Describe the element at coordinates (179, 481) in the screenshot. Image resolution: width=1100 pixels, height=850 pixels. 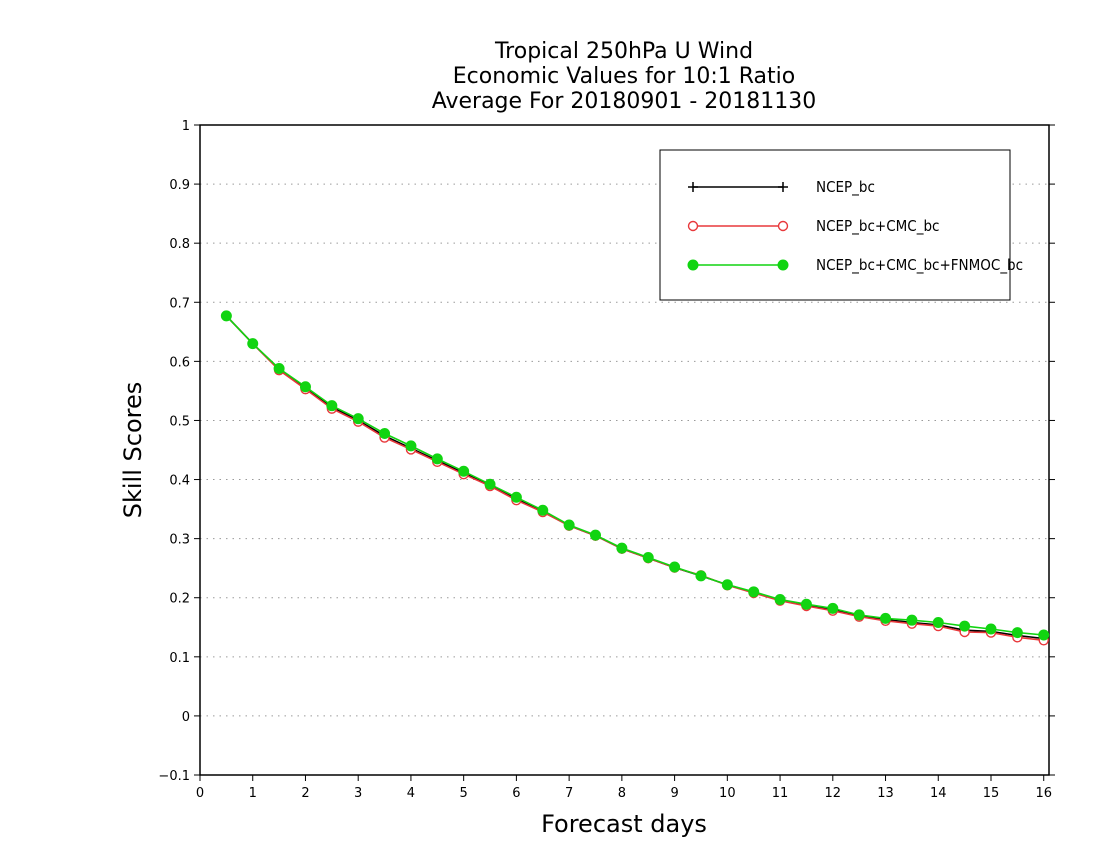
I see `y-tick-label: 0.4` at that location.